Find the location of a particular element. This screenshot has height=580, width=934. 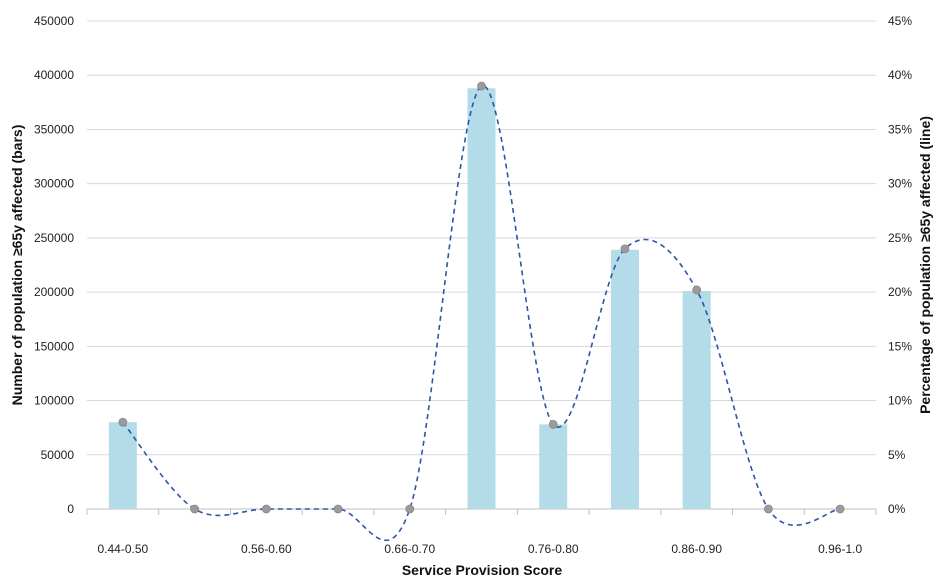

y-tick-label: 0 is located at coordinates (70, 509).